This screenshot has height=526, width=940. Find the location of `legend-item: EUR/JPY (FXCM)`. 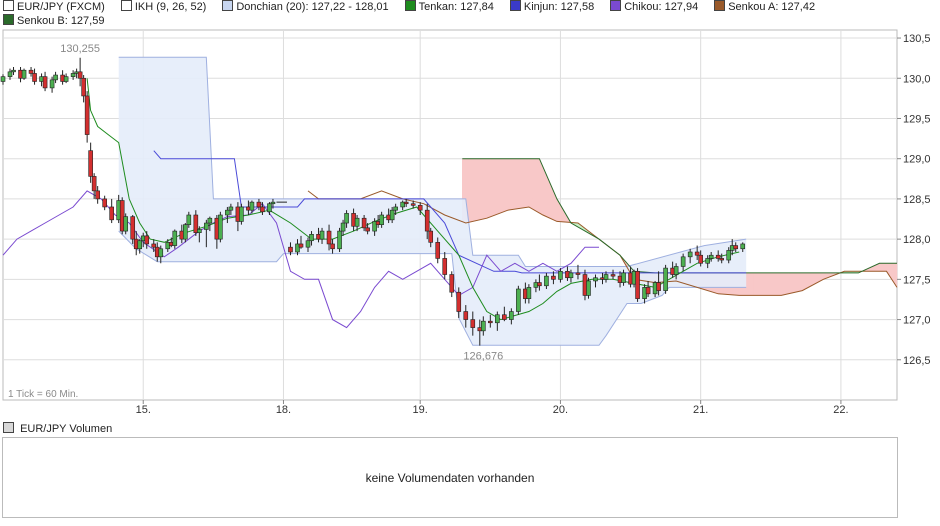

legend-item: EUR/JPY (FXCM) is located at coordinates (54, 7).